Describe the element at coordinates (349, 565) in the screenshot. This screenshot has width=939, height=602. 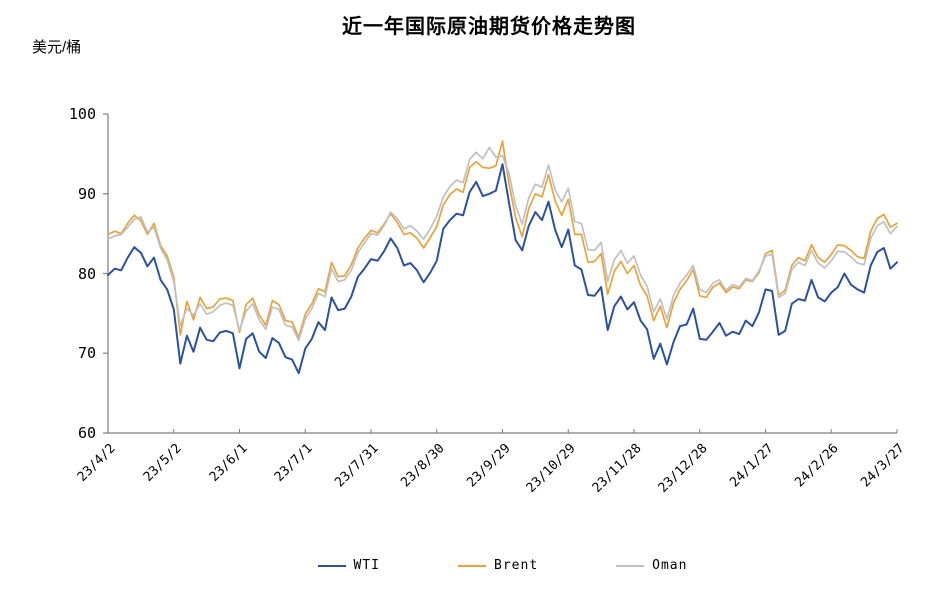
I see `legend-item-wti: WTI` at that location.